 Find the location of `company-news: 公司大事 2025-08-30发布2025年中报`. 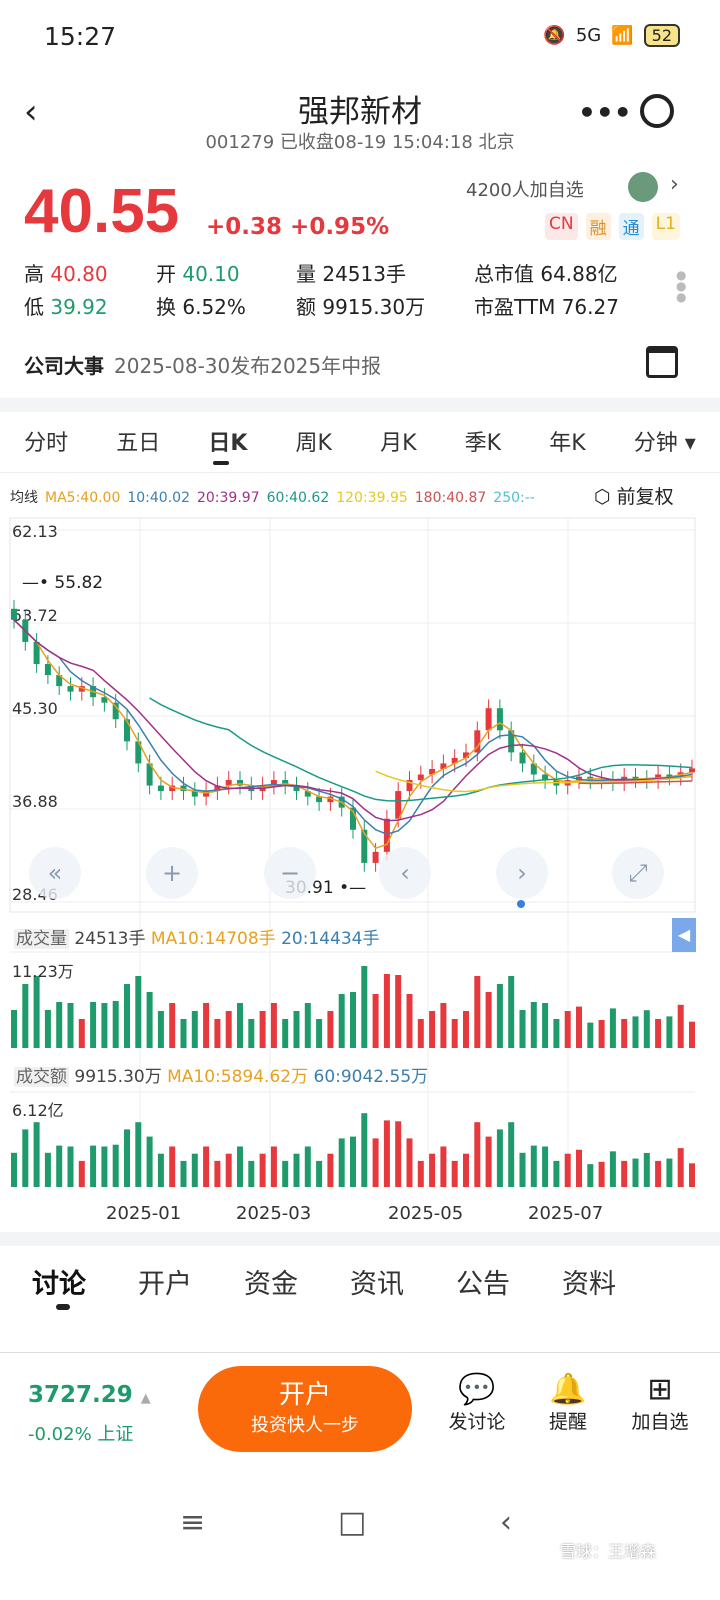

company-news: 公司大事 2025-08-30发布2025年中报 is located at coordinates (203, 366).